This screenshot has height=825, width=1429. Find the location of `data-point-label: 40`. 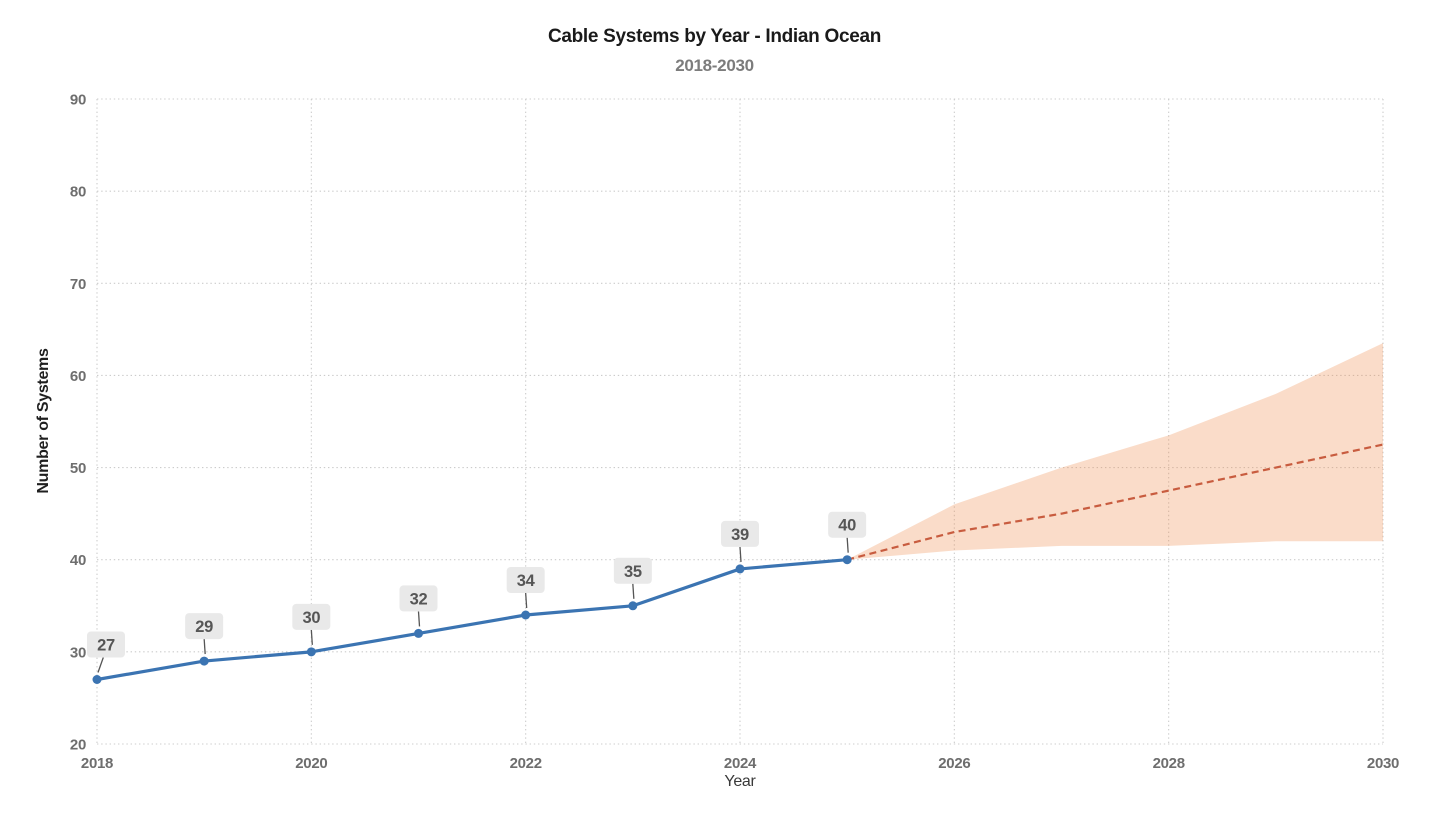

data-point-label: 40 is located at coordinates (847, 526).